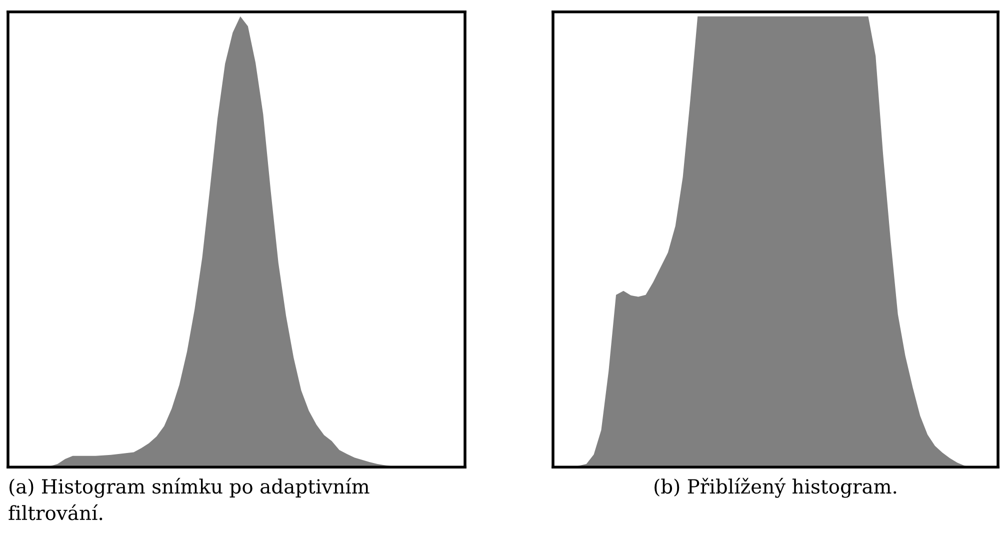  Describe the element at coordinates (775, 488) in the screenshot. I see `text: (b) Přiblížený histogram.` at that location.